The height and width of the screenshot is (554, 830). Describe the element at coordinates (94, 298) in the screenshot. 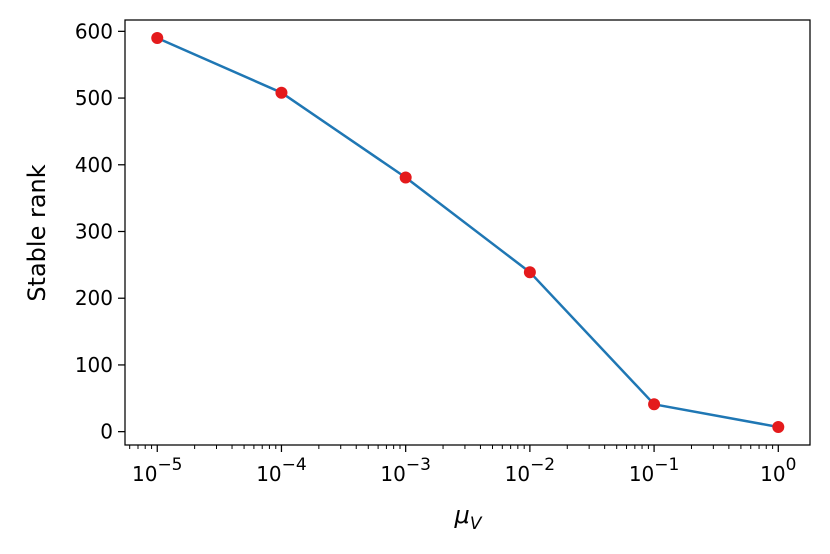

I see `y-tick-label: 200` at that location.